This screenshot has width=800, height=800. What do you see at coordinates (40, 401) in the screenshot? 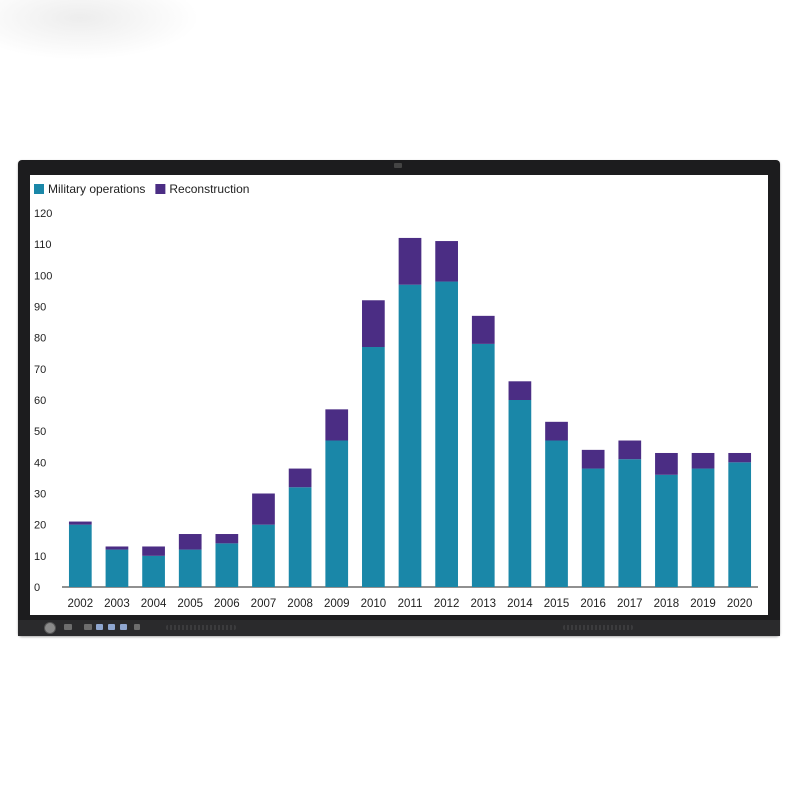
I see `y-tick-label: 60` at bounding box center [40, 401].